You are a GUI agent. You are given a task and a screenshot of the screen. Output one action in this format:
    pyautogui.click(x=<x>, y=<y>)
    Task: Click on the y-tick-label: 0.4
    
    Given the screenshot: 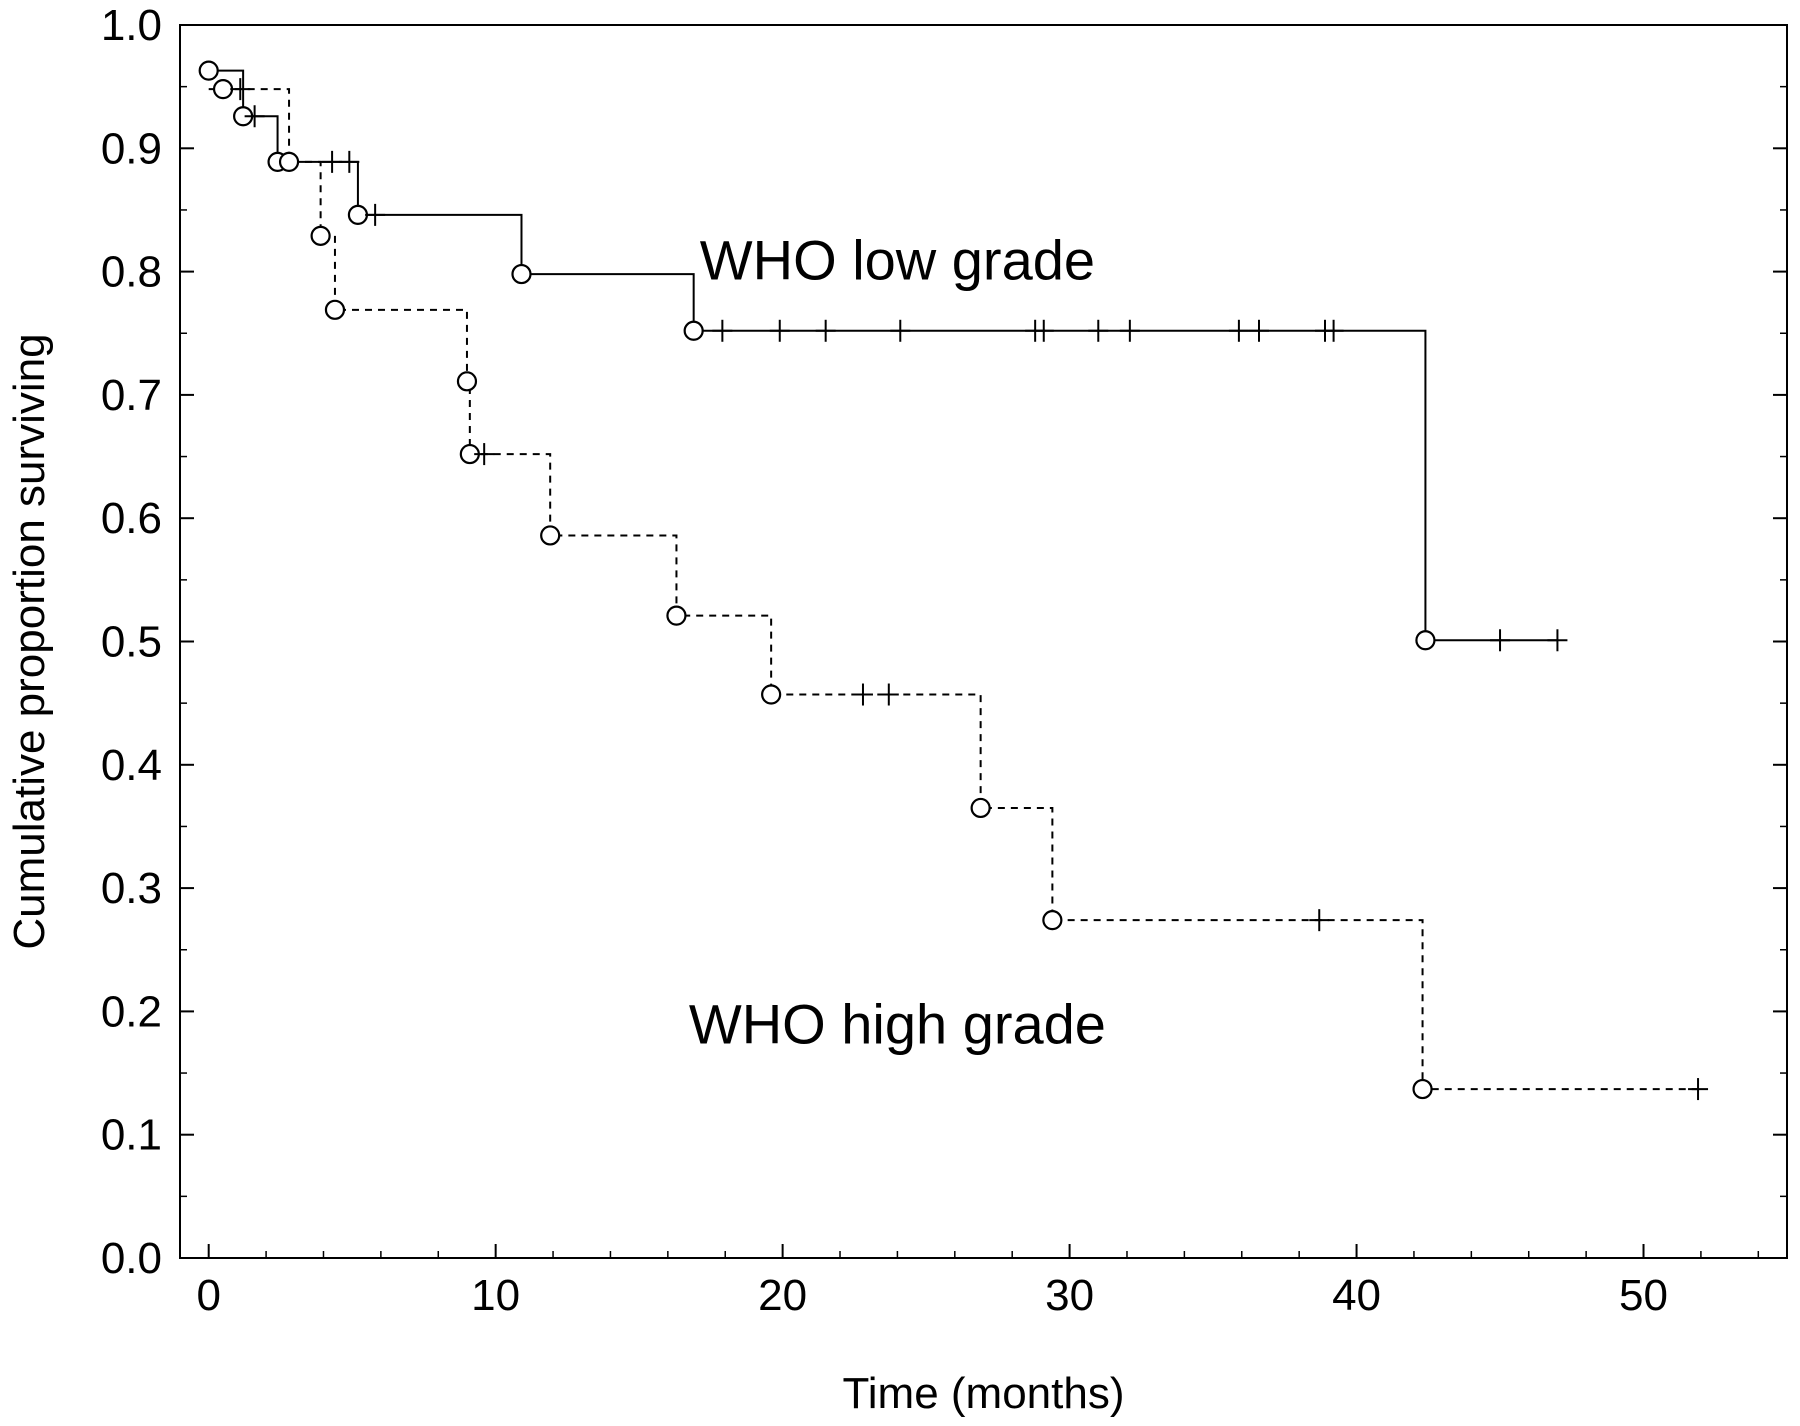 What is the action you would take?
    pyautogui.click(x=131, y=765)
    